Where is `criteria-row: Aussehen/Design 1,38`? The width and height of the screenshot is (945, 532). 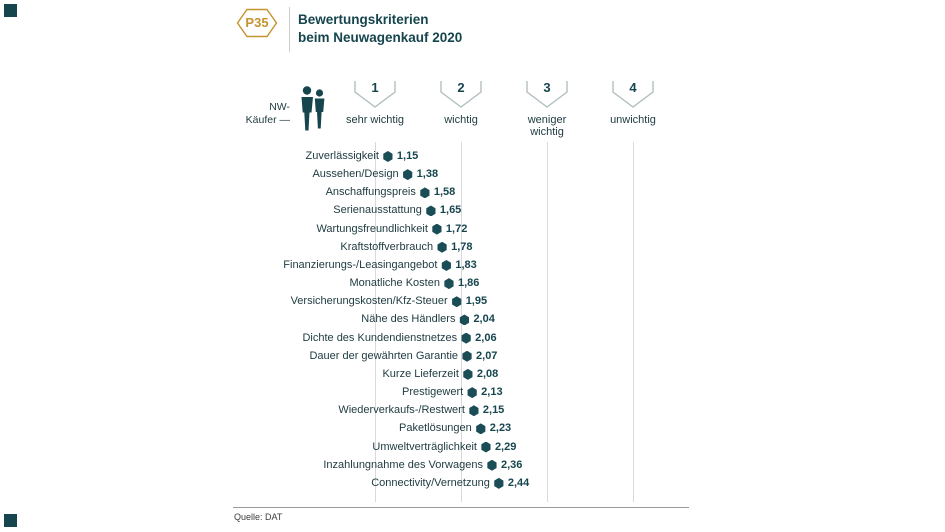
criteria-row: Aussehen/Design 1,38 is located at coordinates (472, 174).